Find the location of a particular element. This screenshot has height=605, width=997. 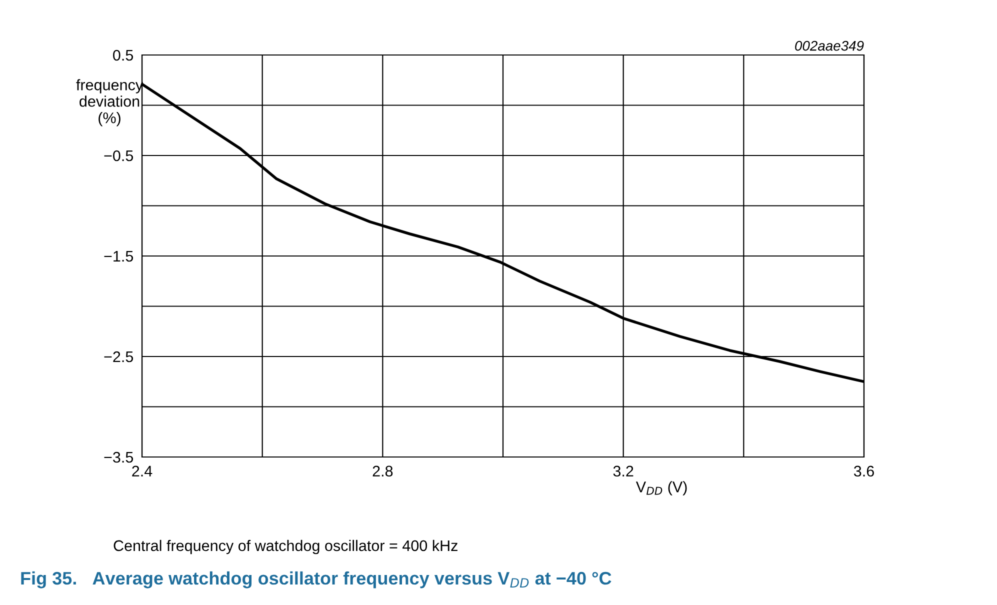

y-tick-label: −2.5 is located at coordinates (119, 356).